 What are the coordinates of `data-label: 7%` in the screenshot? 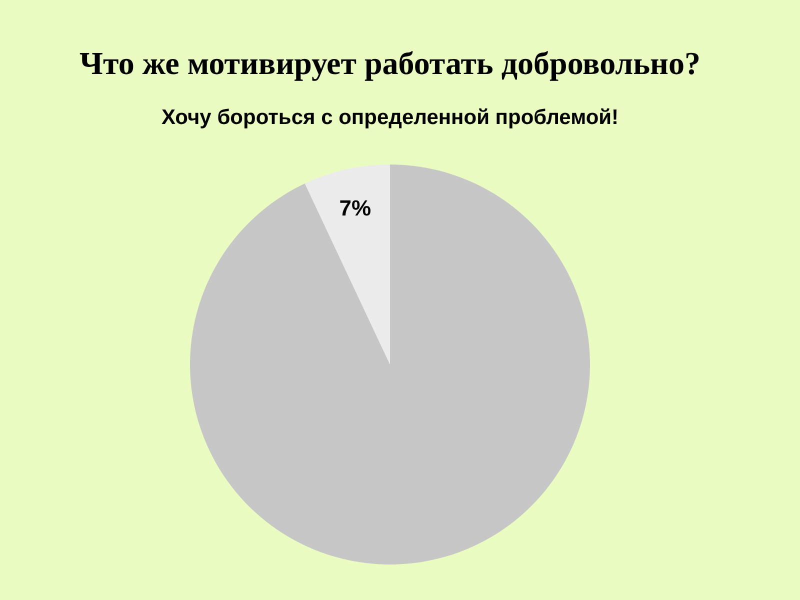 It's located at (355, 207).